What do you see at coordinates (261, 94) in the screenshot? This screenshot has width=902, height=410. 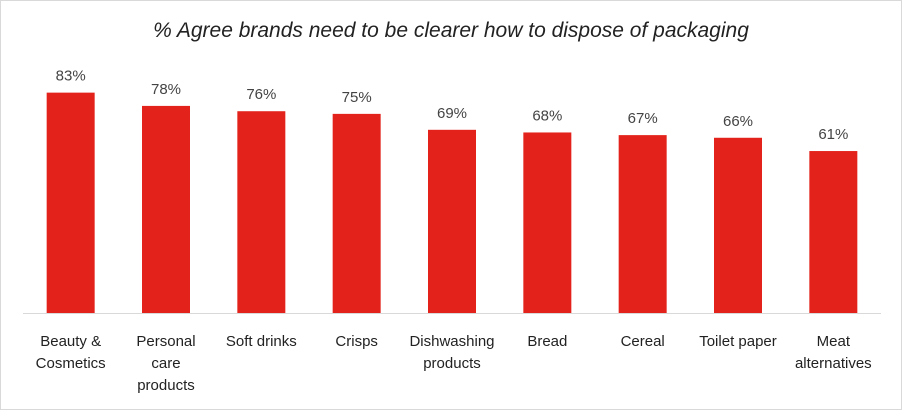 I see `data-label-2: 76%` at bounding box center [261, 94].